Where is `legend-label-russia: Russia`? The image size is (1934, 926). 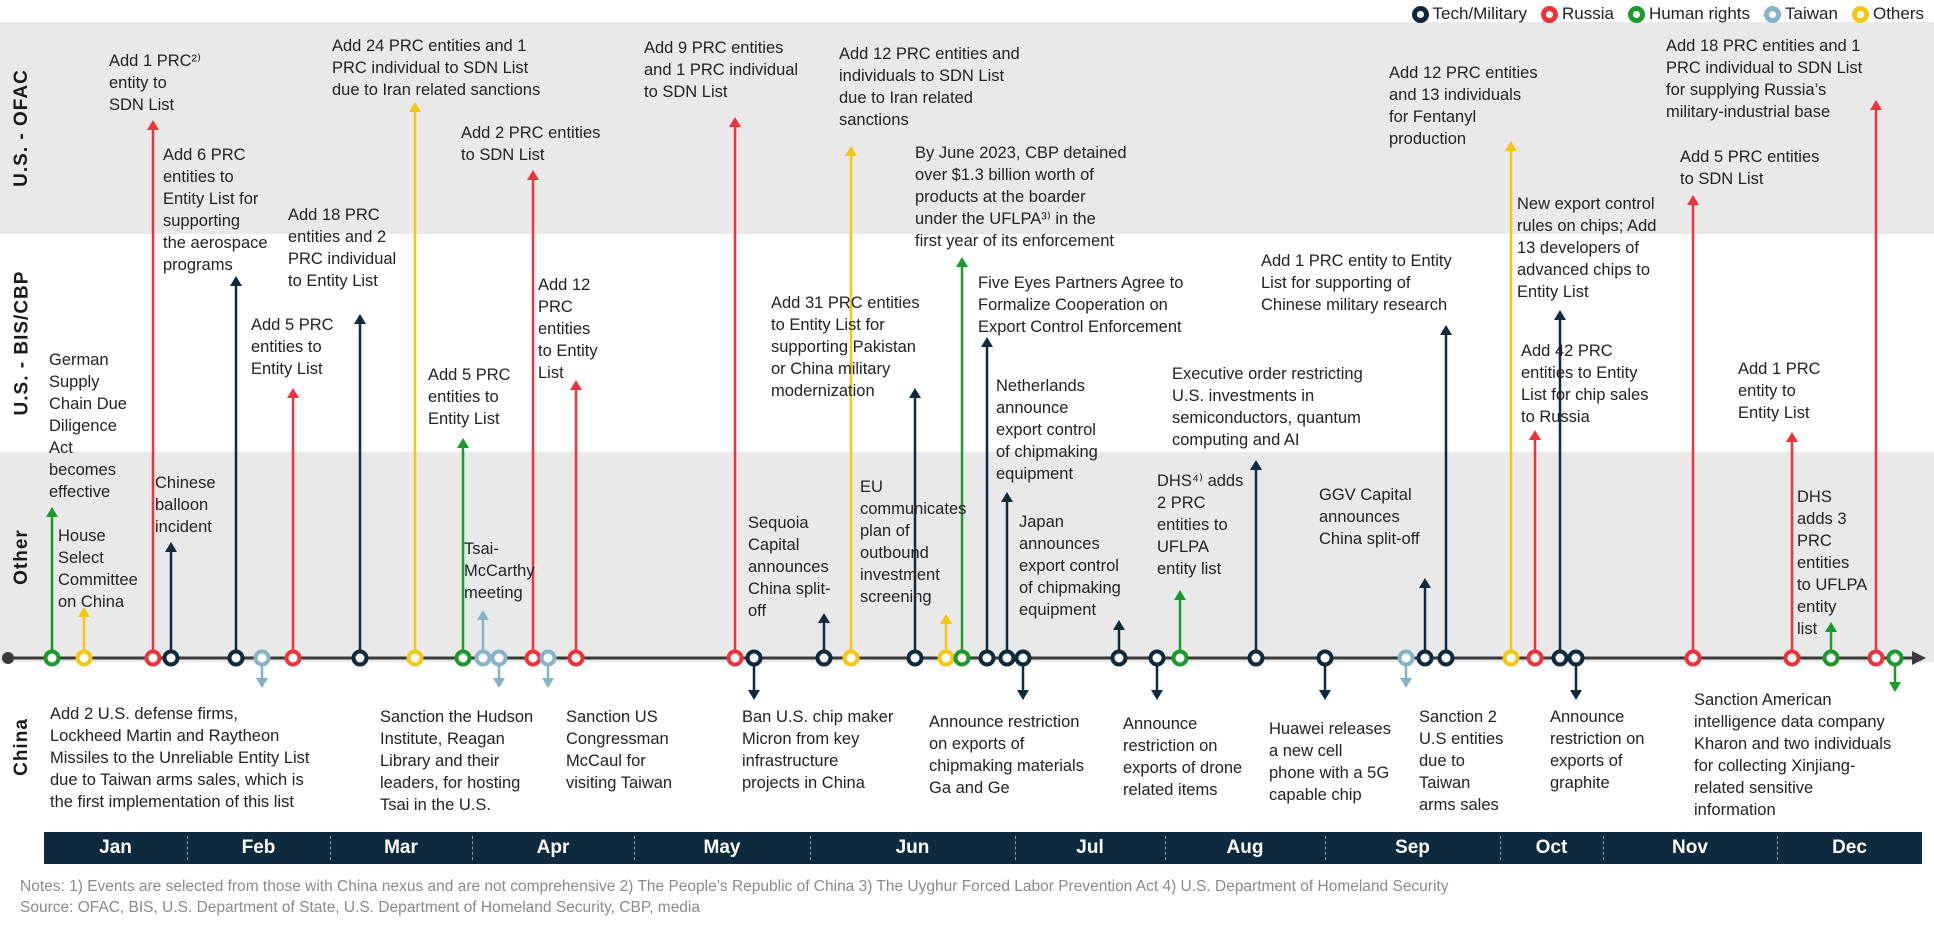 legend-label-russia: Russia is located at coordinates (1587, 13).